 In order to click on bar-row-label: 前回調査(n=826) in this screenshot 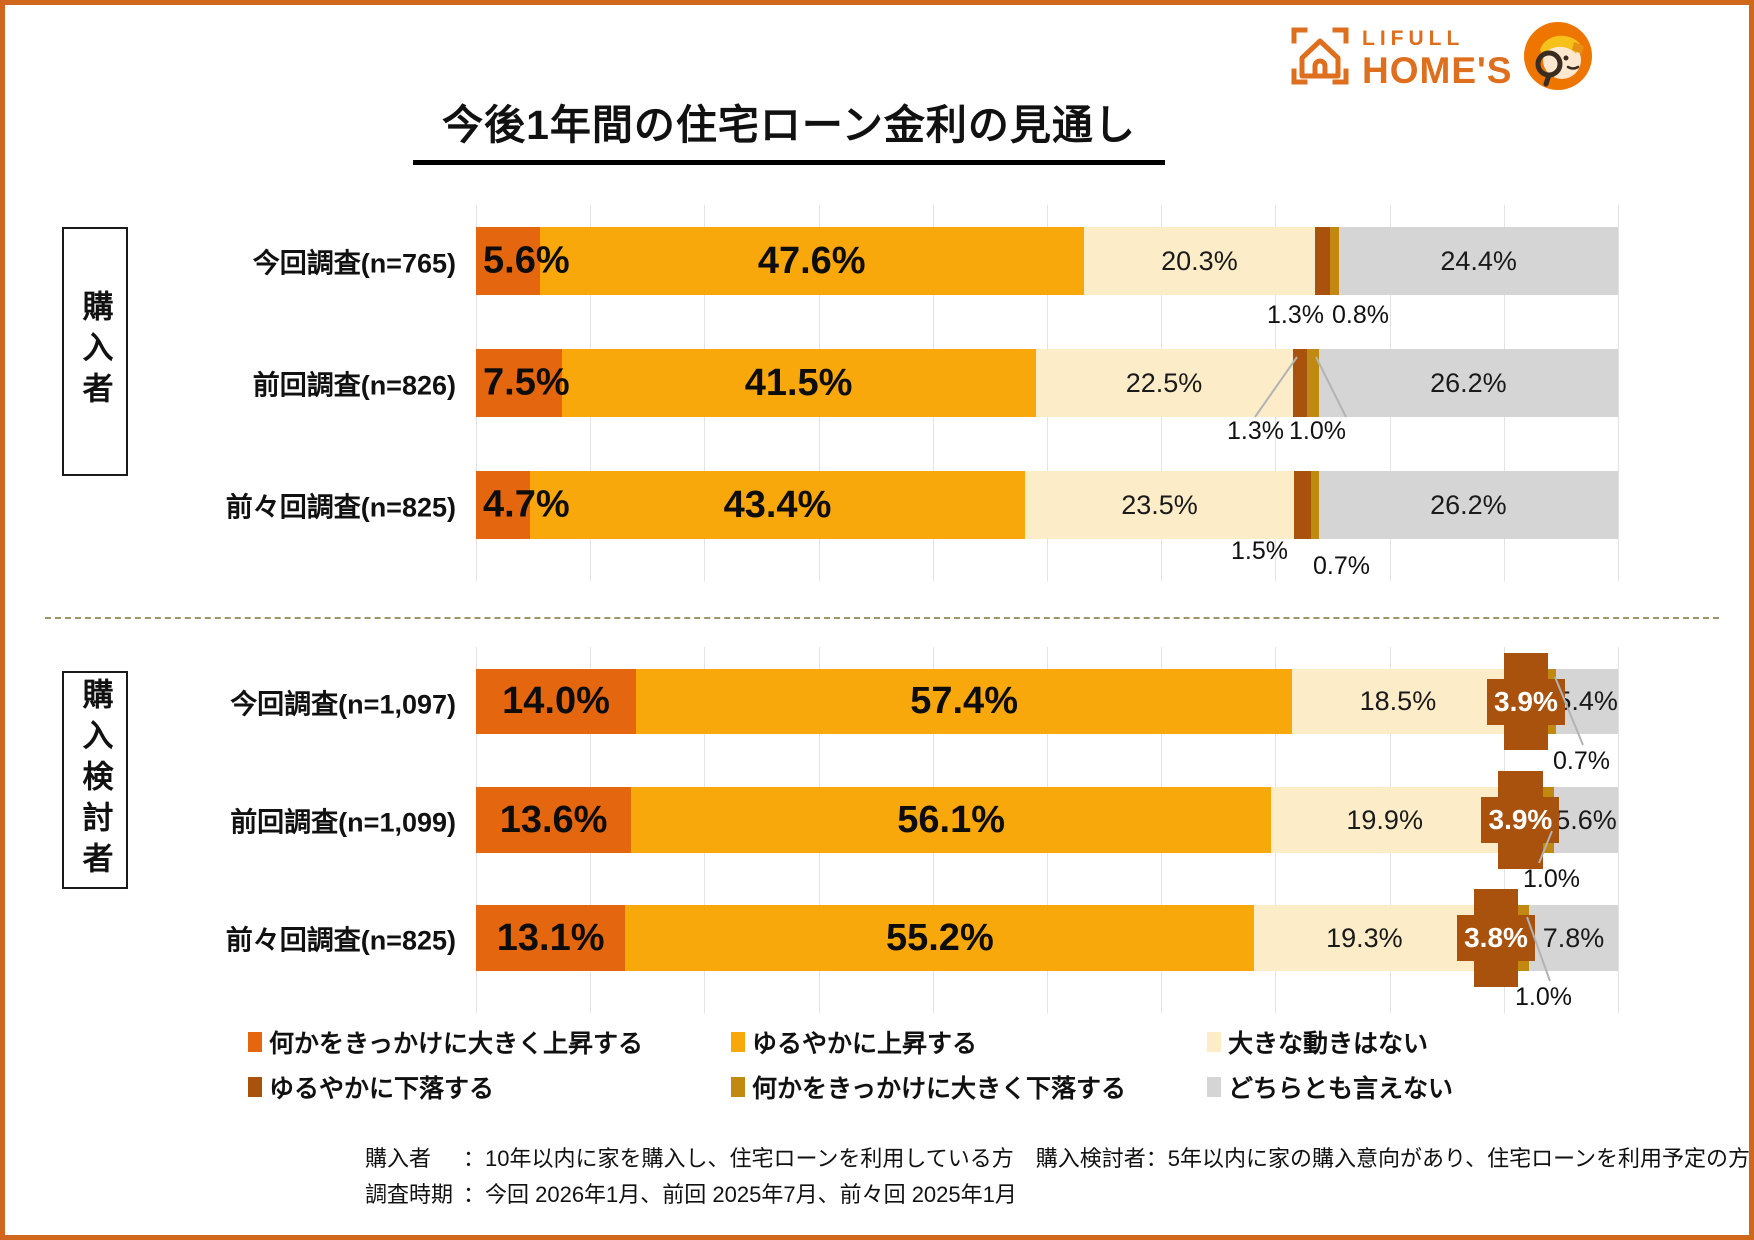, I will do `click(354, 385)`.